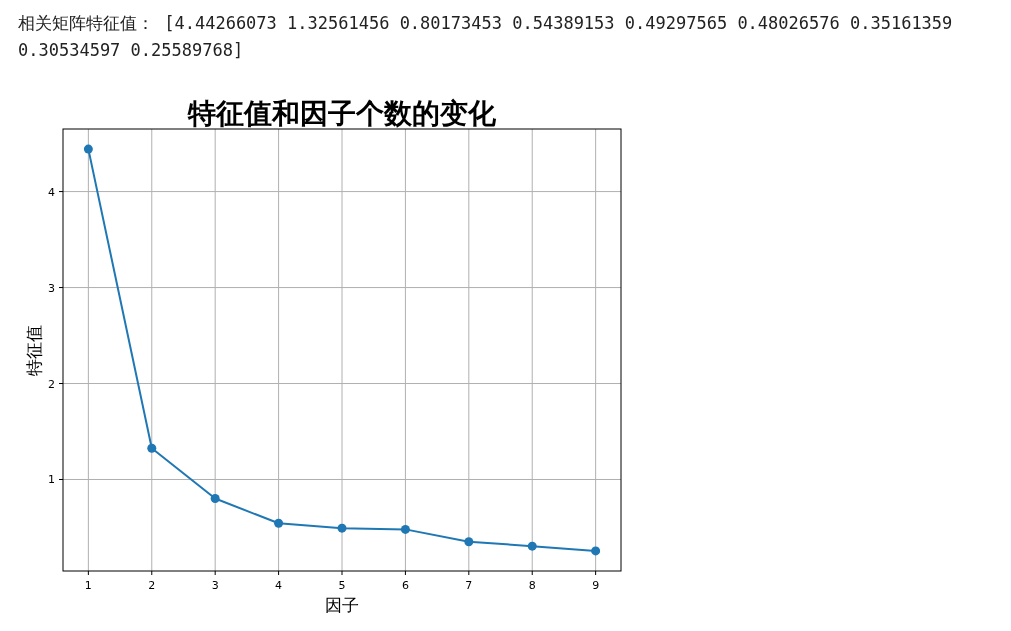 This screenshot has width=1011, height=631. I want to click on x-tick-label: 3, so click(215, 585).